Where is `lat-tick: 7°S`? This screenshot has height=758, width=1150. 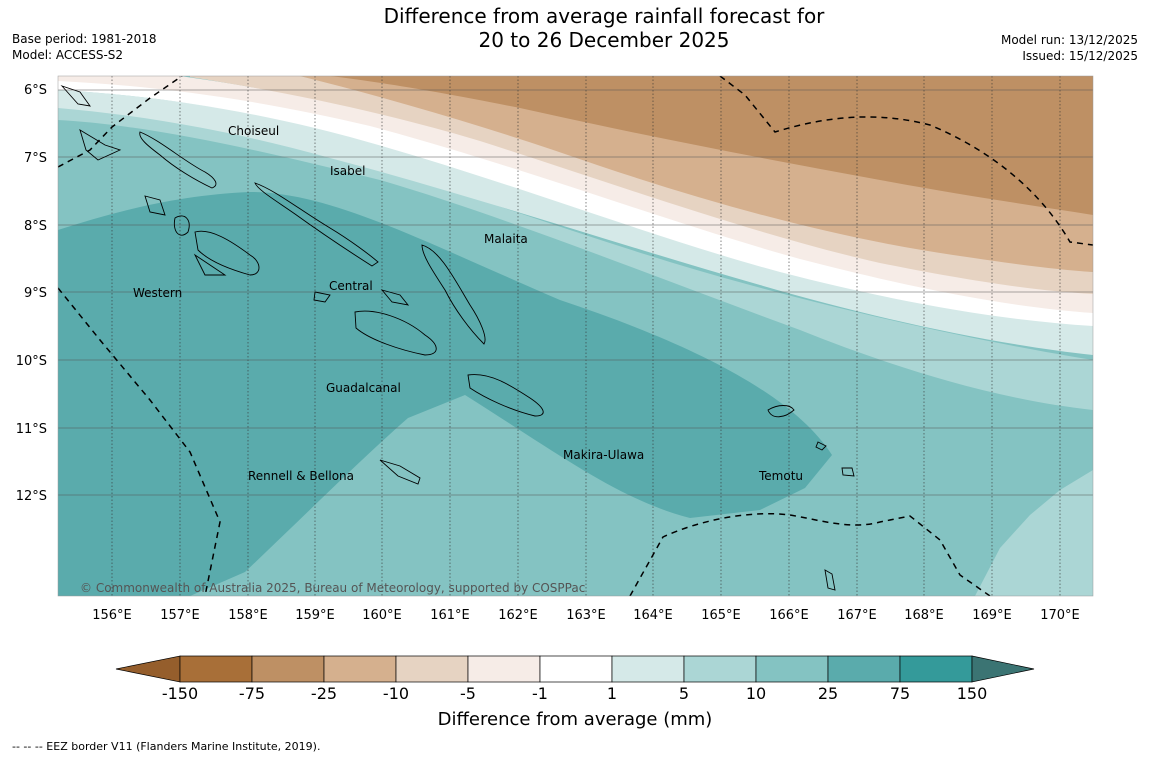
lat-tick: 7°S is located at coordinates (35, 158).